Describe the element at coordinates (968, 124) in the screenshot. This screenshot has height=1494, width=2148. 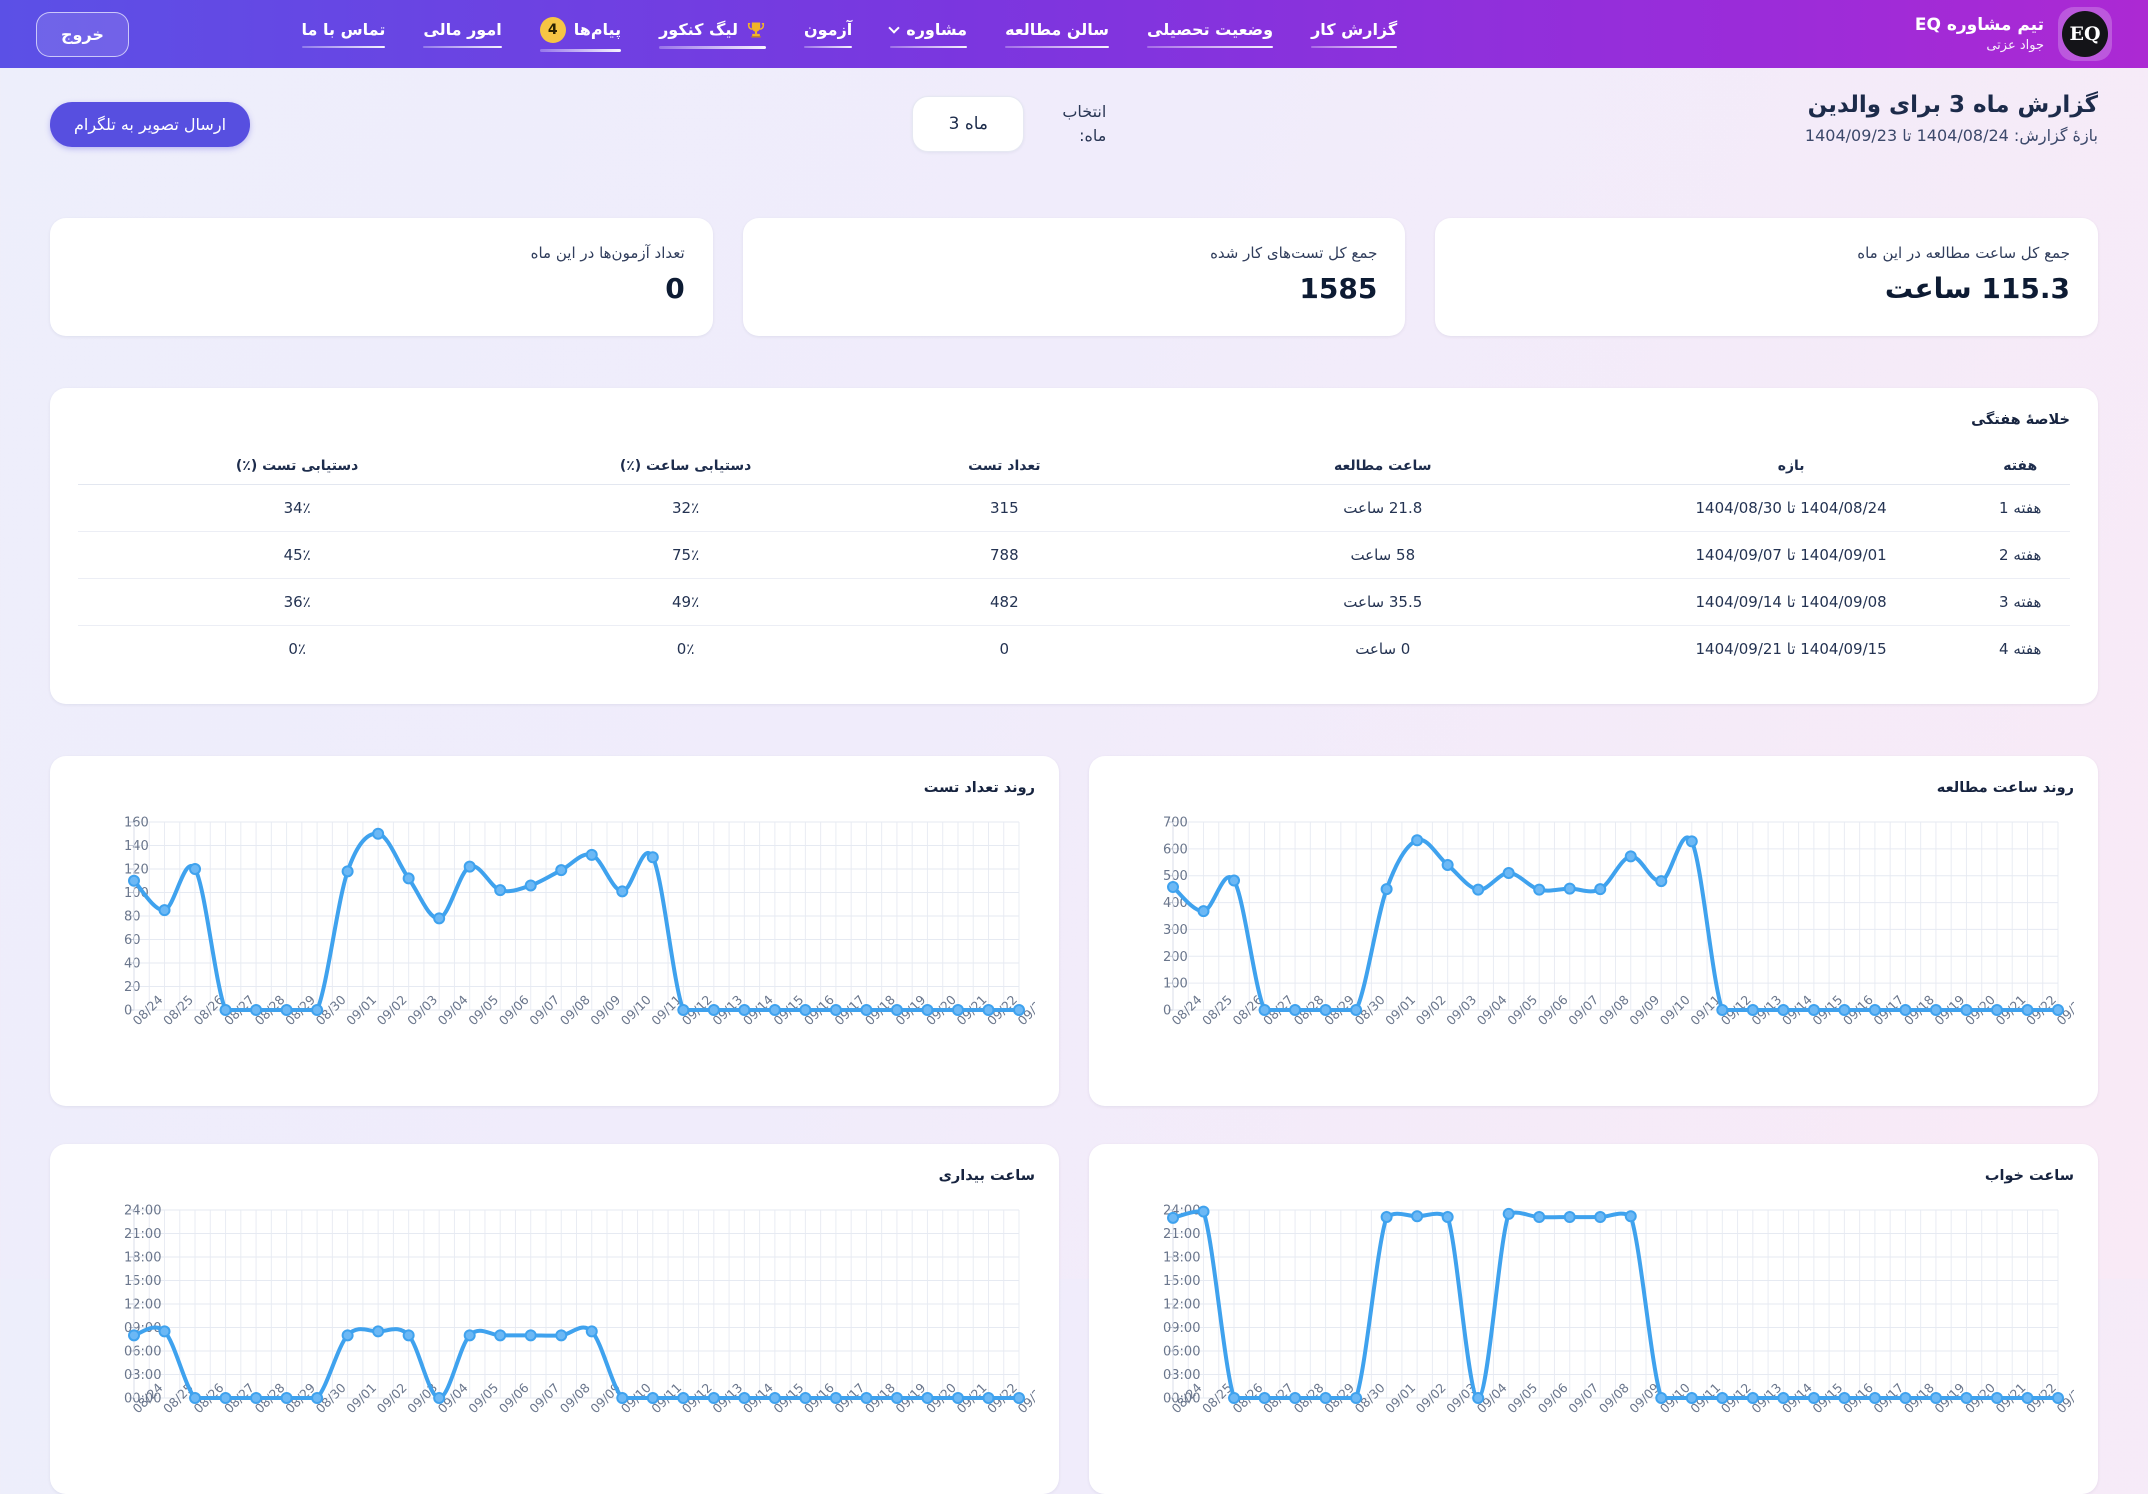
I see `month-select: ماه 3` at that location.